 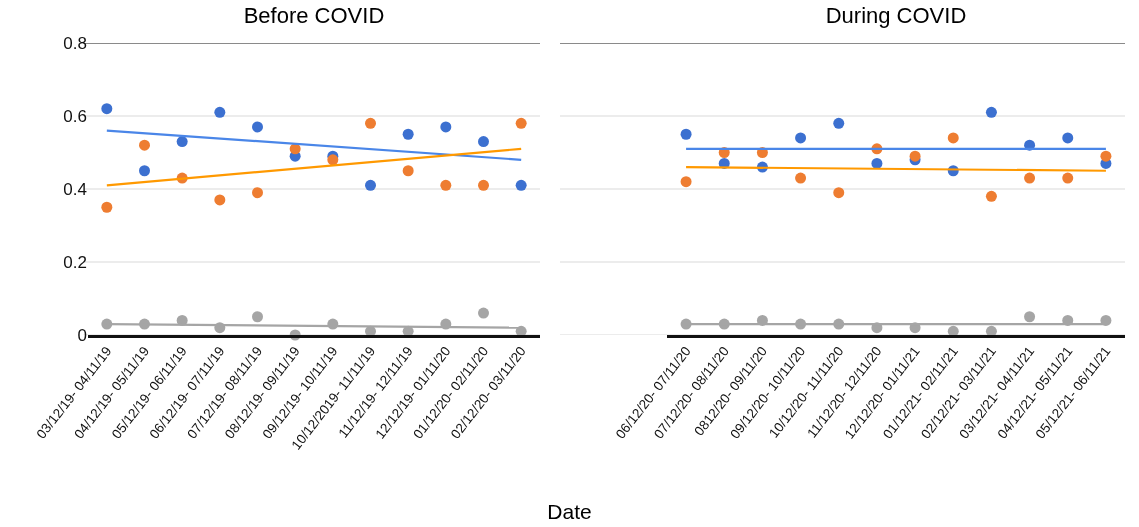 What do you see at coordinates (75, 189) in the screenshot?
I see `y-tick-label: 0.4` at bounding box center [75, 189].